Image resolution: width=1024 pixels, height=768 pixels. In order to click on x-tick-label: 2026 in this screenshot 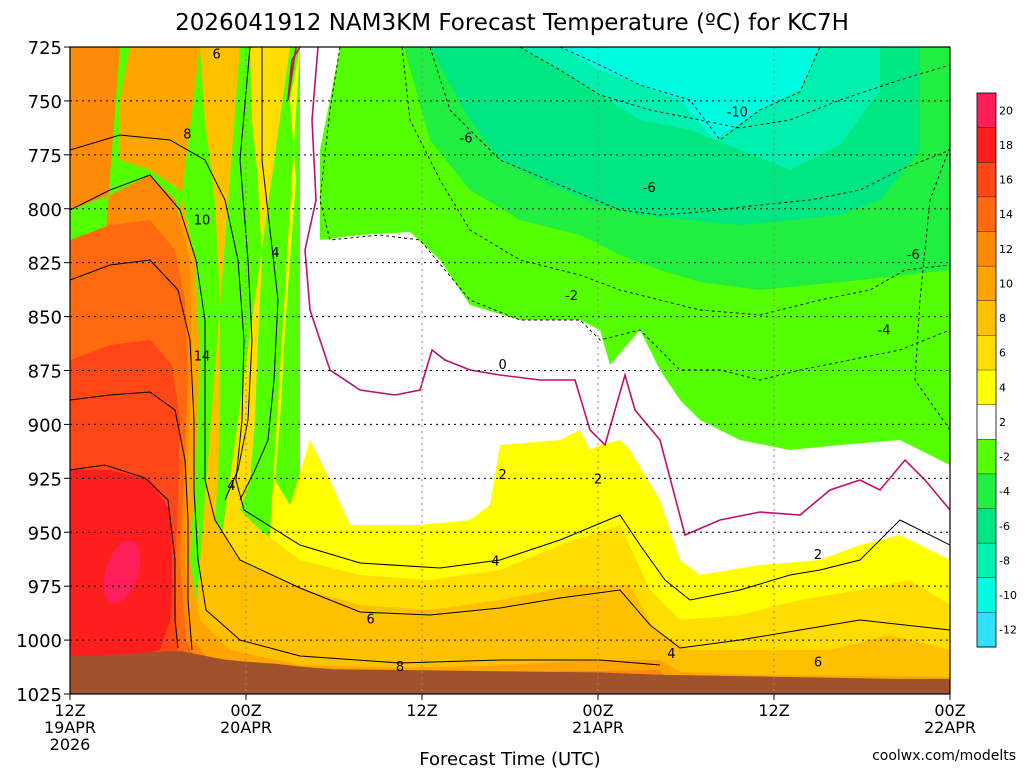, I will do `click(70, 744)`.